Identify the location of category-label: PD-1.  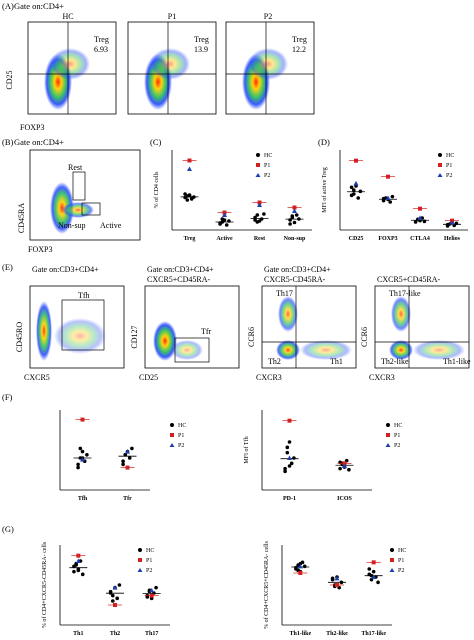
(289, 499).